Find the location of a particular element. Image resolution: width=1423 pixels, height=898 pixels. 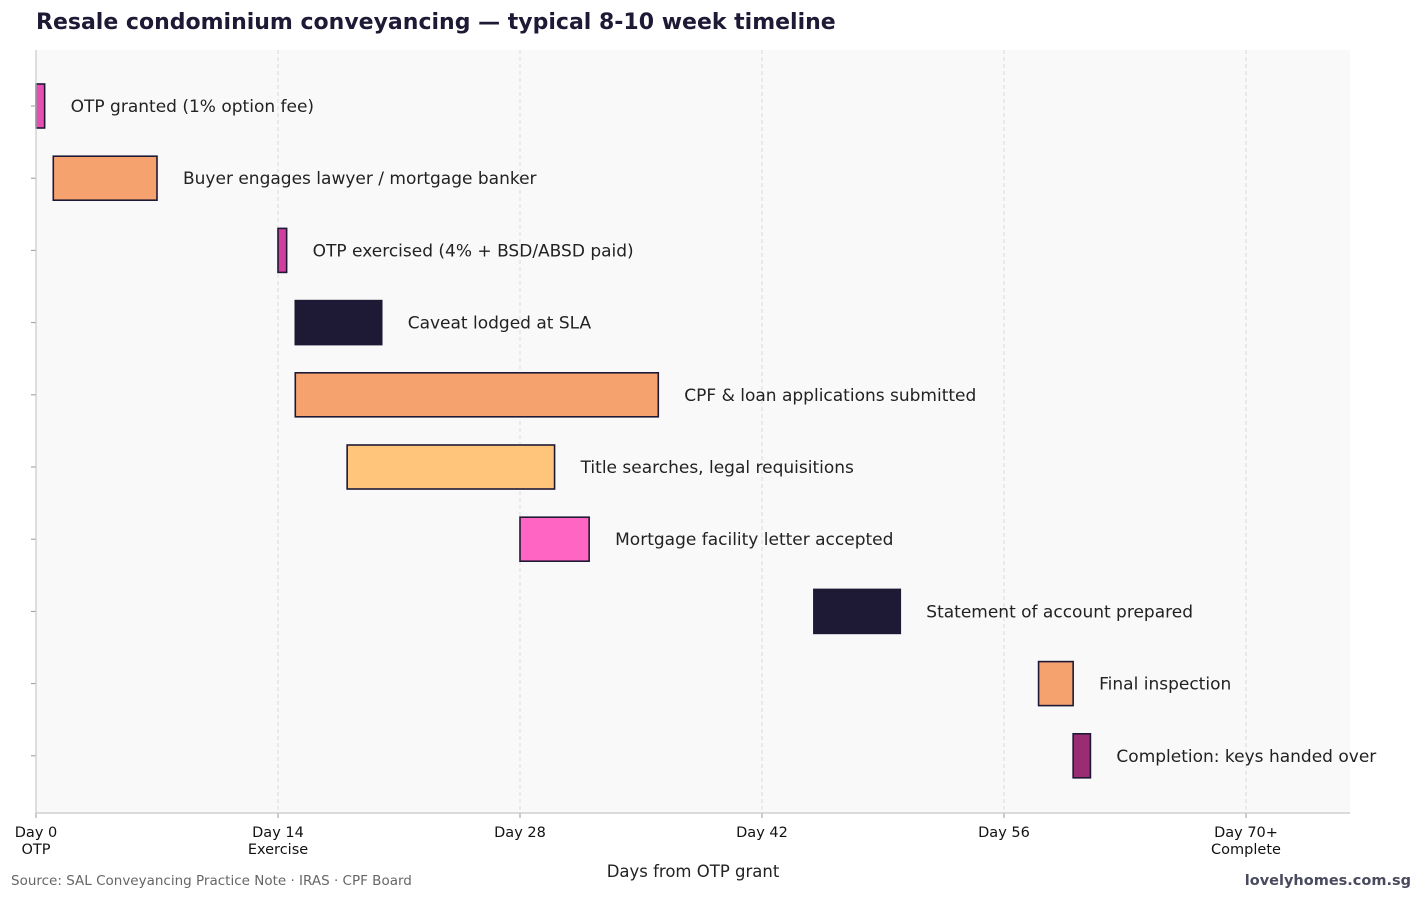

task-label: Final inspection is located at coordinates (1165, 685).